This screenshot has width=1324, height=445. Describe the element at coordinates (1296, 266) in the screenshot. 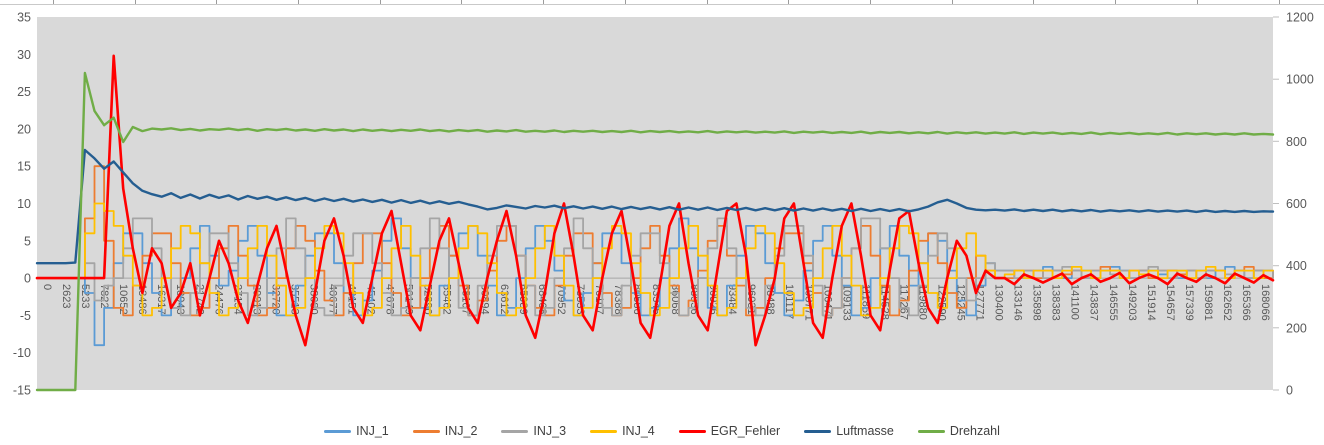

I see `right-axis-tick-label: 400` at that location.